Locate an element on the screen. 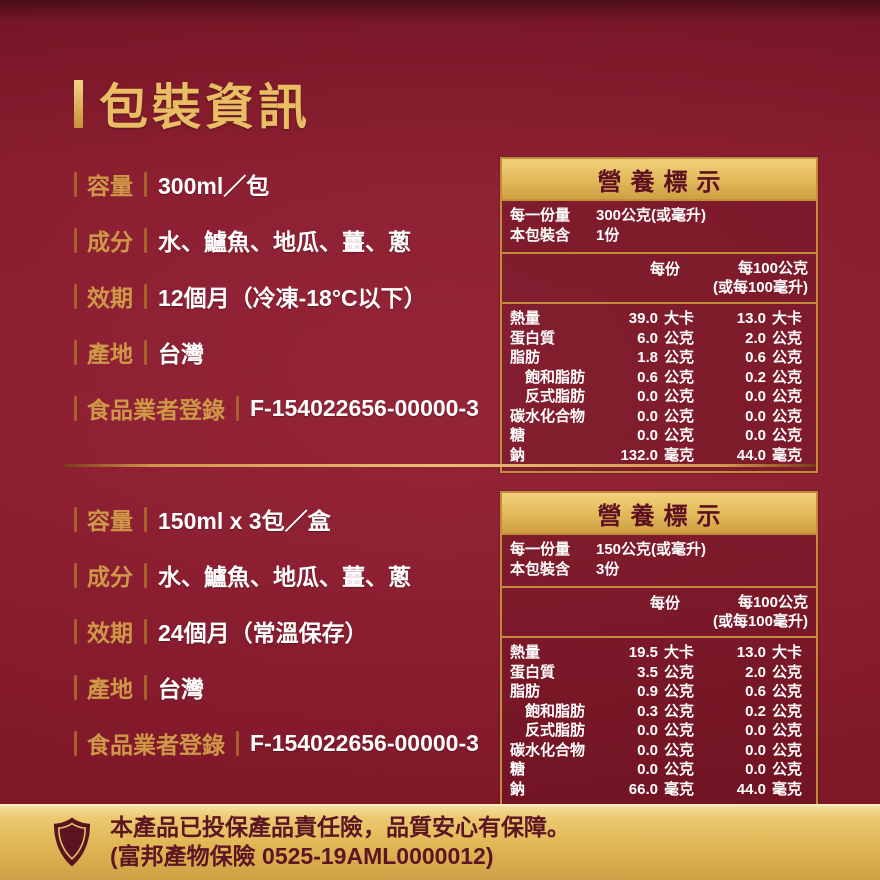  page-title-text: 包裝資訊 is located at coordinates (205, 108).